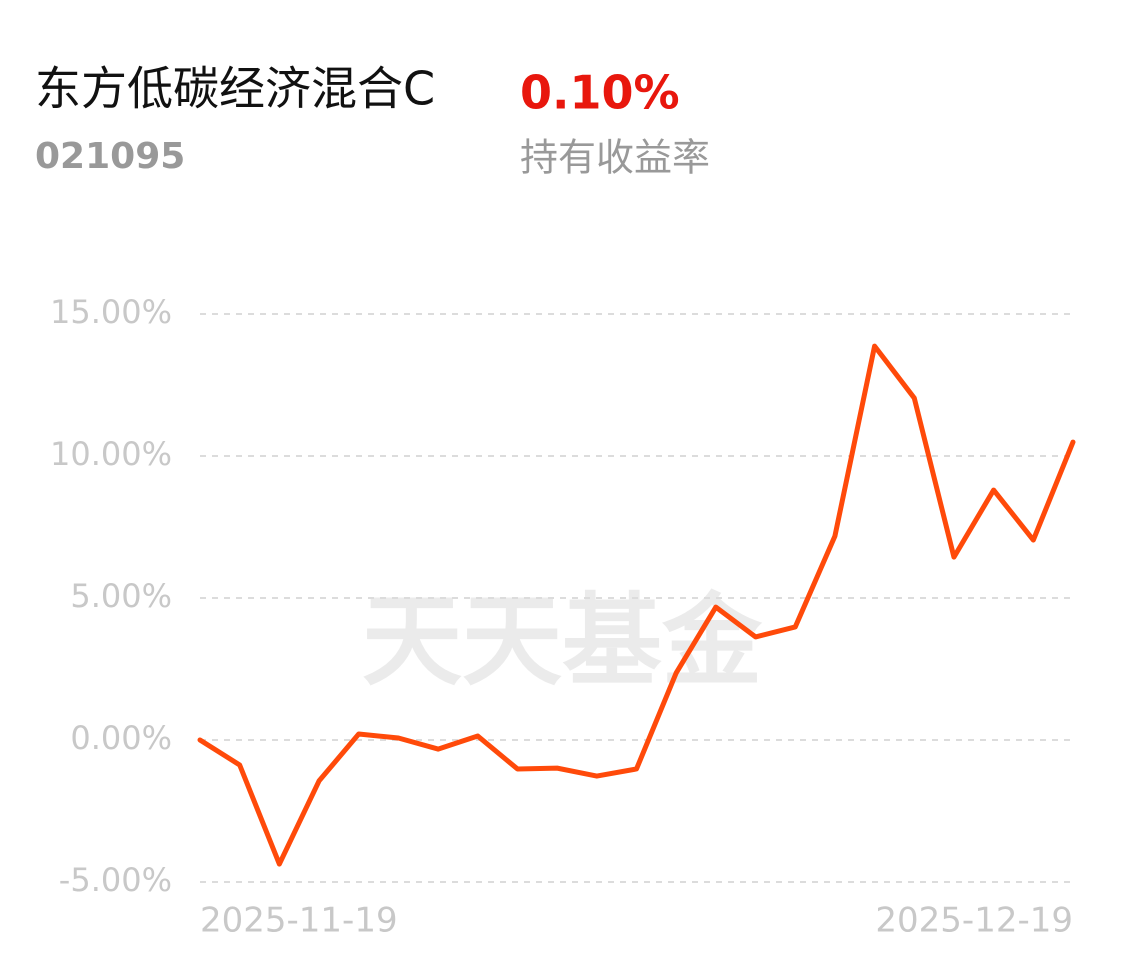 This screenshot has height=967, width=1124. What do you see at coordinates (110, 156) in the screenshot?
I see `fund-code: 021095` at bounding box center [110, 156].